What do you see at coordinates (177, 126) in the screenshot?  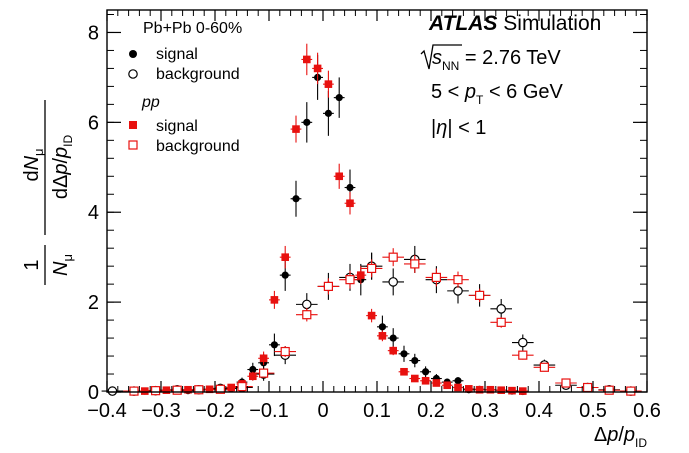 I see `legend-label-pp-signal: signal` at bounding box center [177, 126].